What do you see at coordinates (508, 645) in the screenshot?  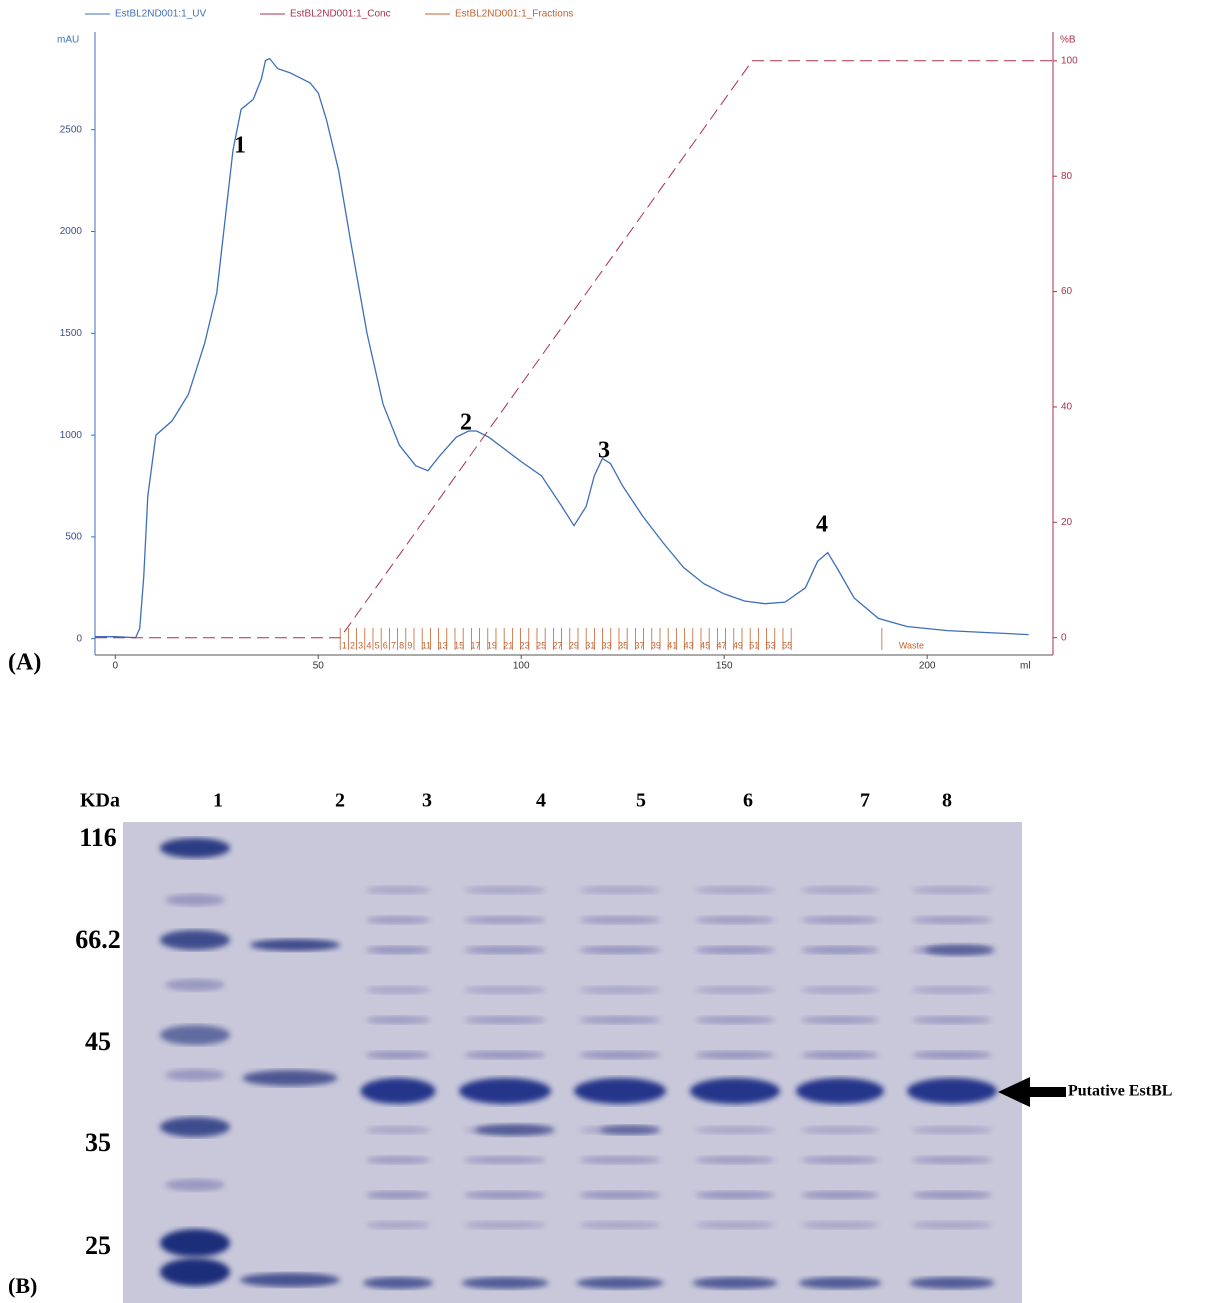 I see `fraction-label: 21` at bounding box center [508, 645].